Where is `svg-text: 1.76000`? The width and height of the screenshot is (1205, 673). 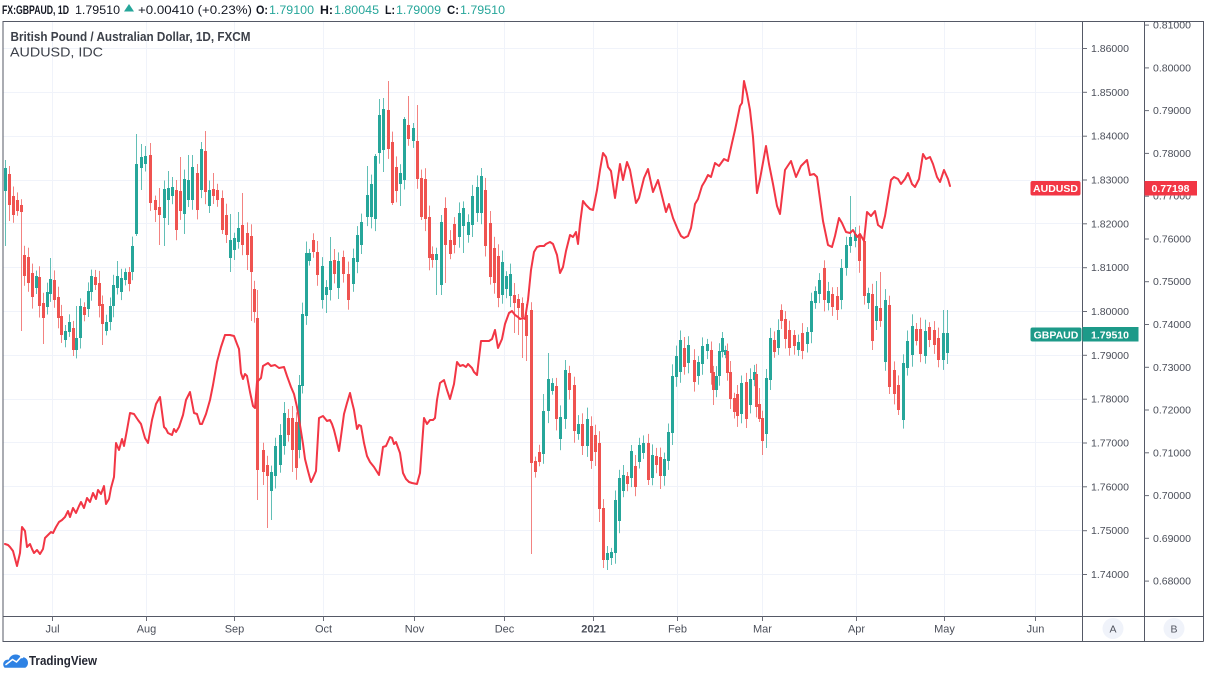
svg-text: 1.76000 is located at coordinates (1110, 487).